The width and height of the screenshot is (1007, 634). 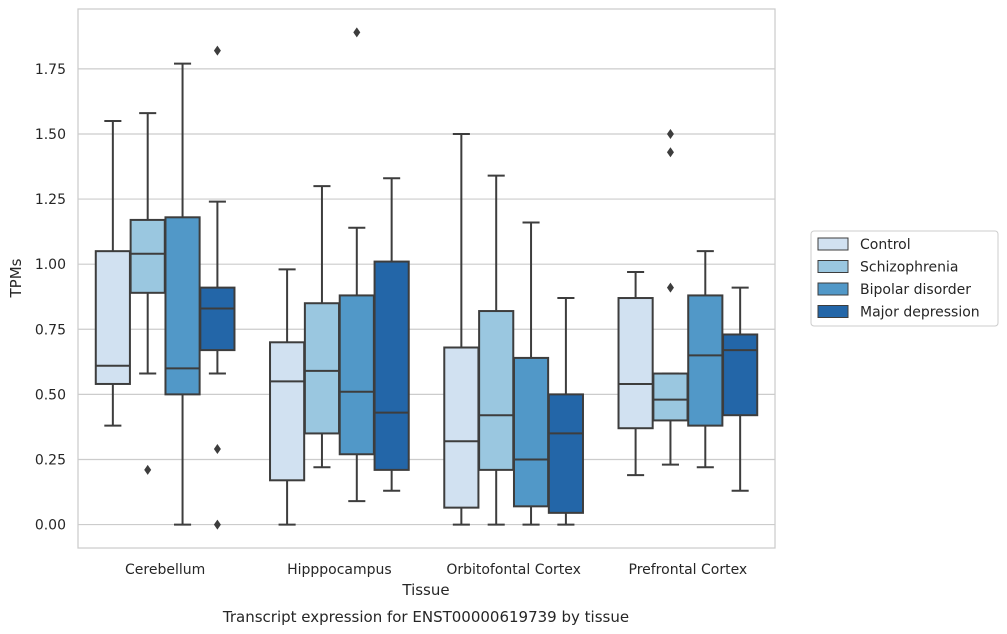 I want to click on y-tick-label: 0.25, so click(x=50, y=460).